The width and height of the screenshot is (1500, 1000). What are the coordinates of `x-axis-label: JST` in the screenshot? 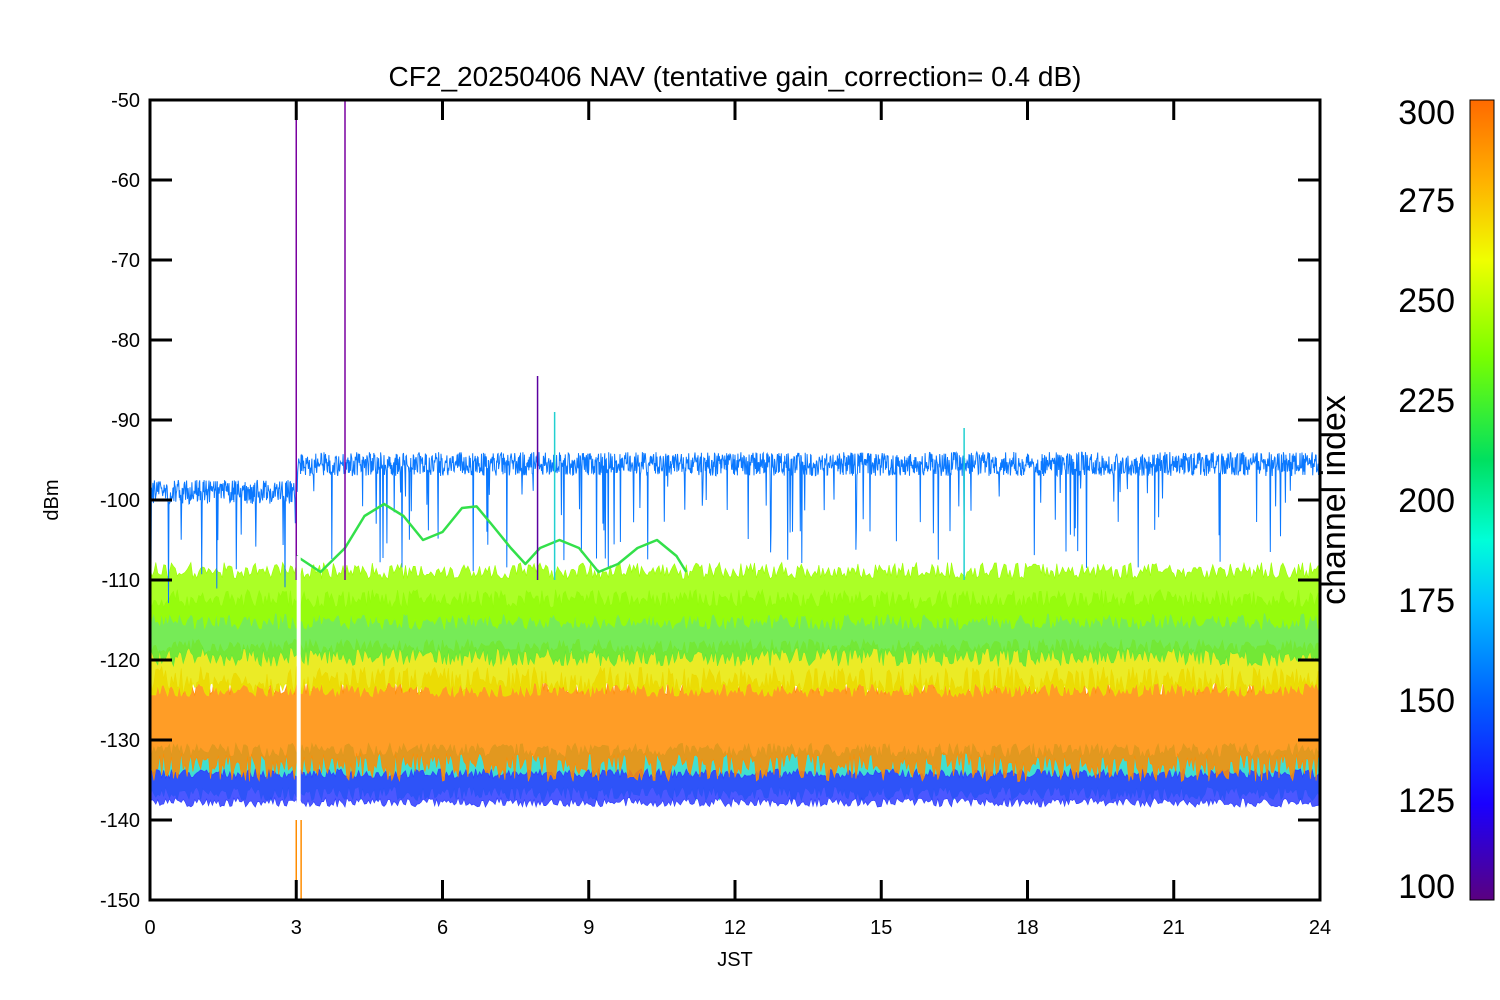 It's located at (735, 960).